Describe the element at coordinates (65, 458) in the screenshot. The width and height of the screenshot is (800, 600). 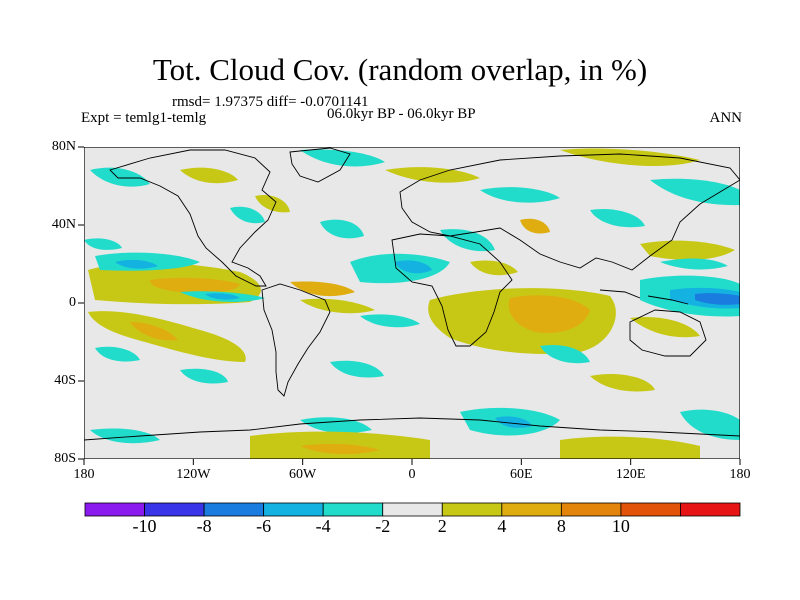
I see `lat-label: 80S` at that location.